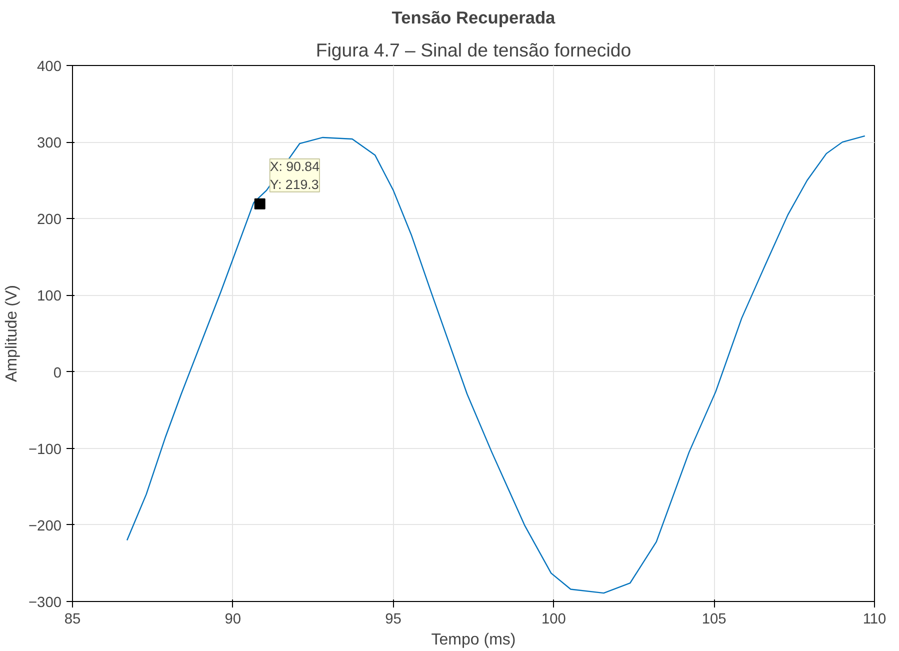 This screenshot has width=899, height=651. Describe the element at coordinates (474, 18) in the screenshot. I see `chart-title: Tensão Recuperada` at that location.